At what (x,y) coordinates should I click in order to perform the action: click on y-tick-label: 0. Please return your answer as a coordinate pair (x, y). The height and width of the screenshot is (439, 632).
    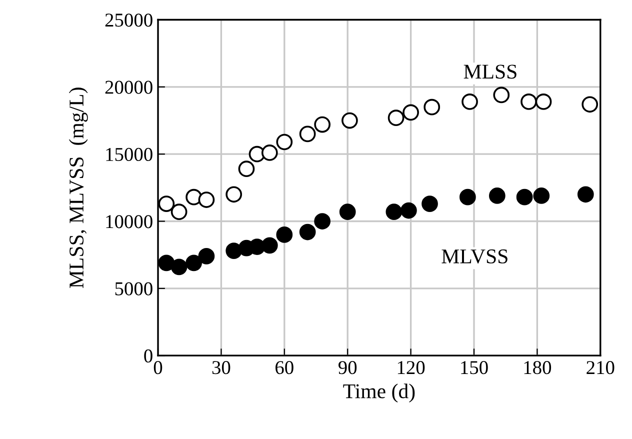
    Looking at the image, I should click on (148, 356).